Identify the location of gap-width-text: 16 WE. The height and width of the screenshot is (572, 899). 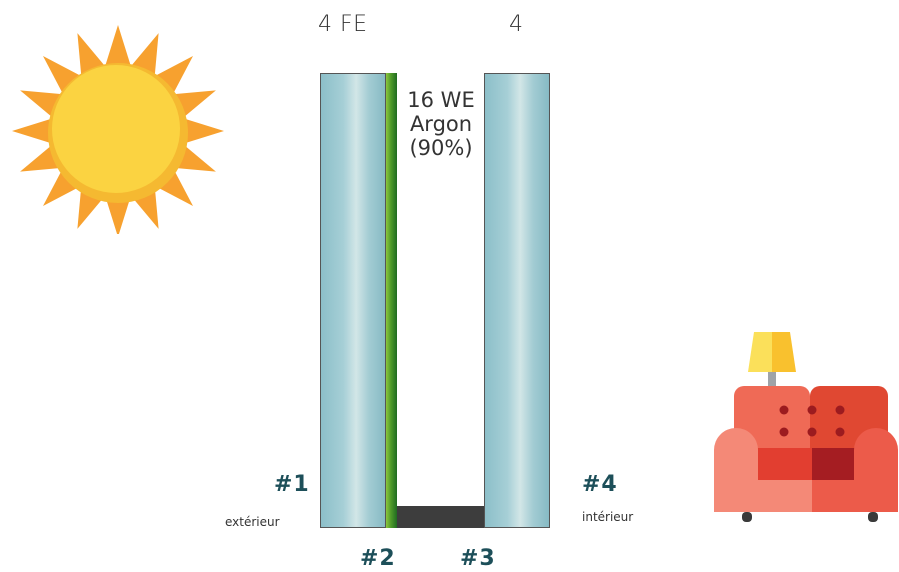
(441, 100).